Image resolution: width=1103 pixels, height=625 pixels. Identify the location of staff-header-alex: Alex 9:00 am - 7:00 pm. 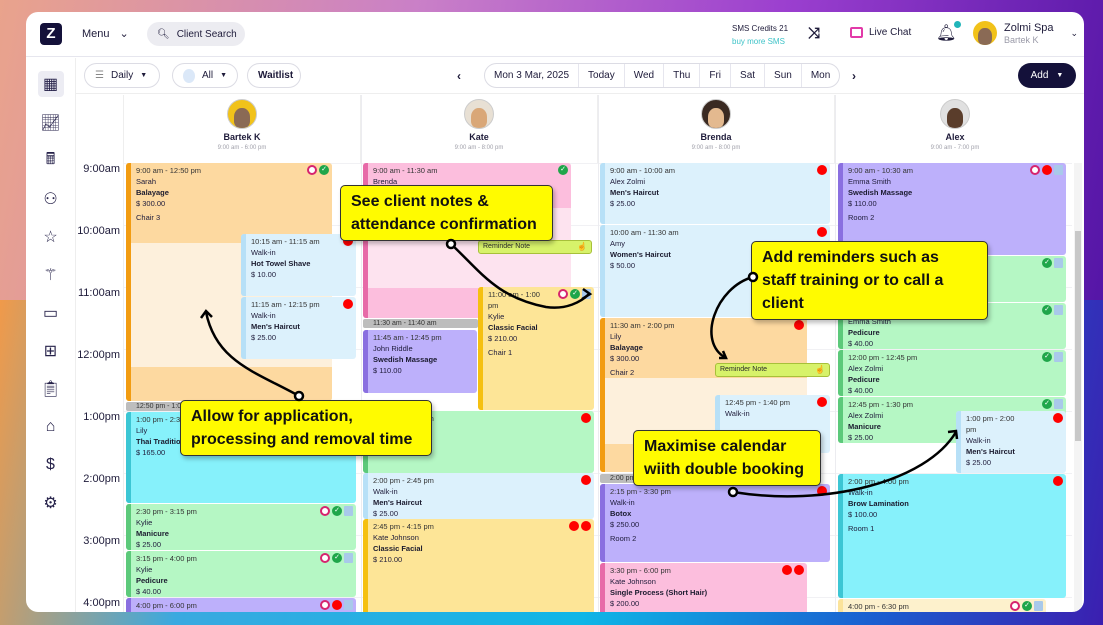
(955, 129).